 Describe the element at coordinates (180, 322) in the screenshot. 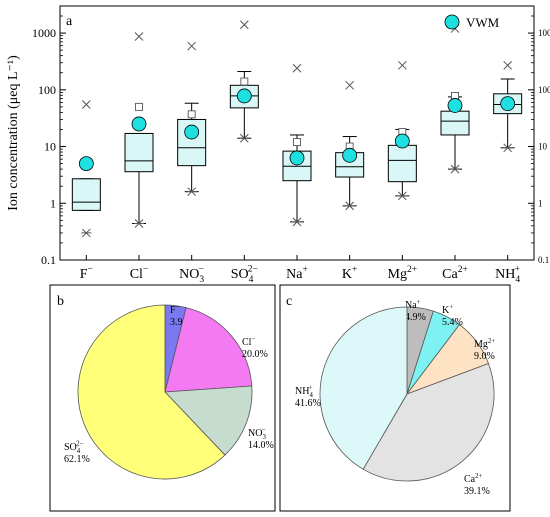

I see `slice-percent: 3.9%` at that location.